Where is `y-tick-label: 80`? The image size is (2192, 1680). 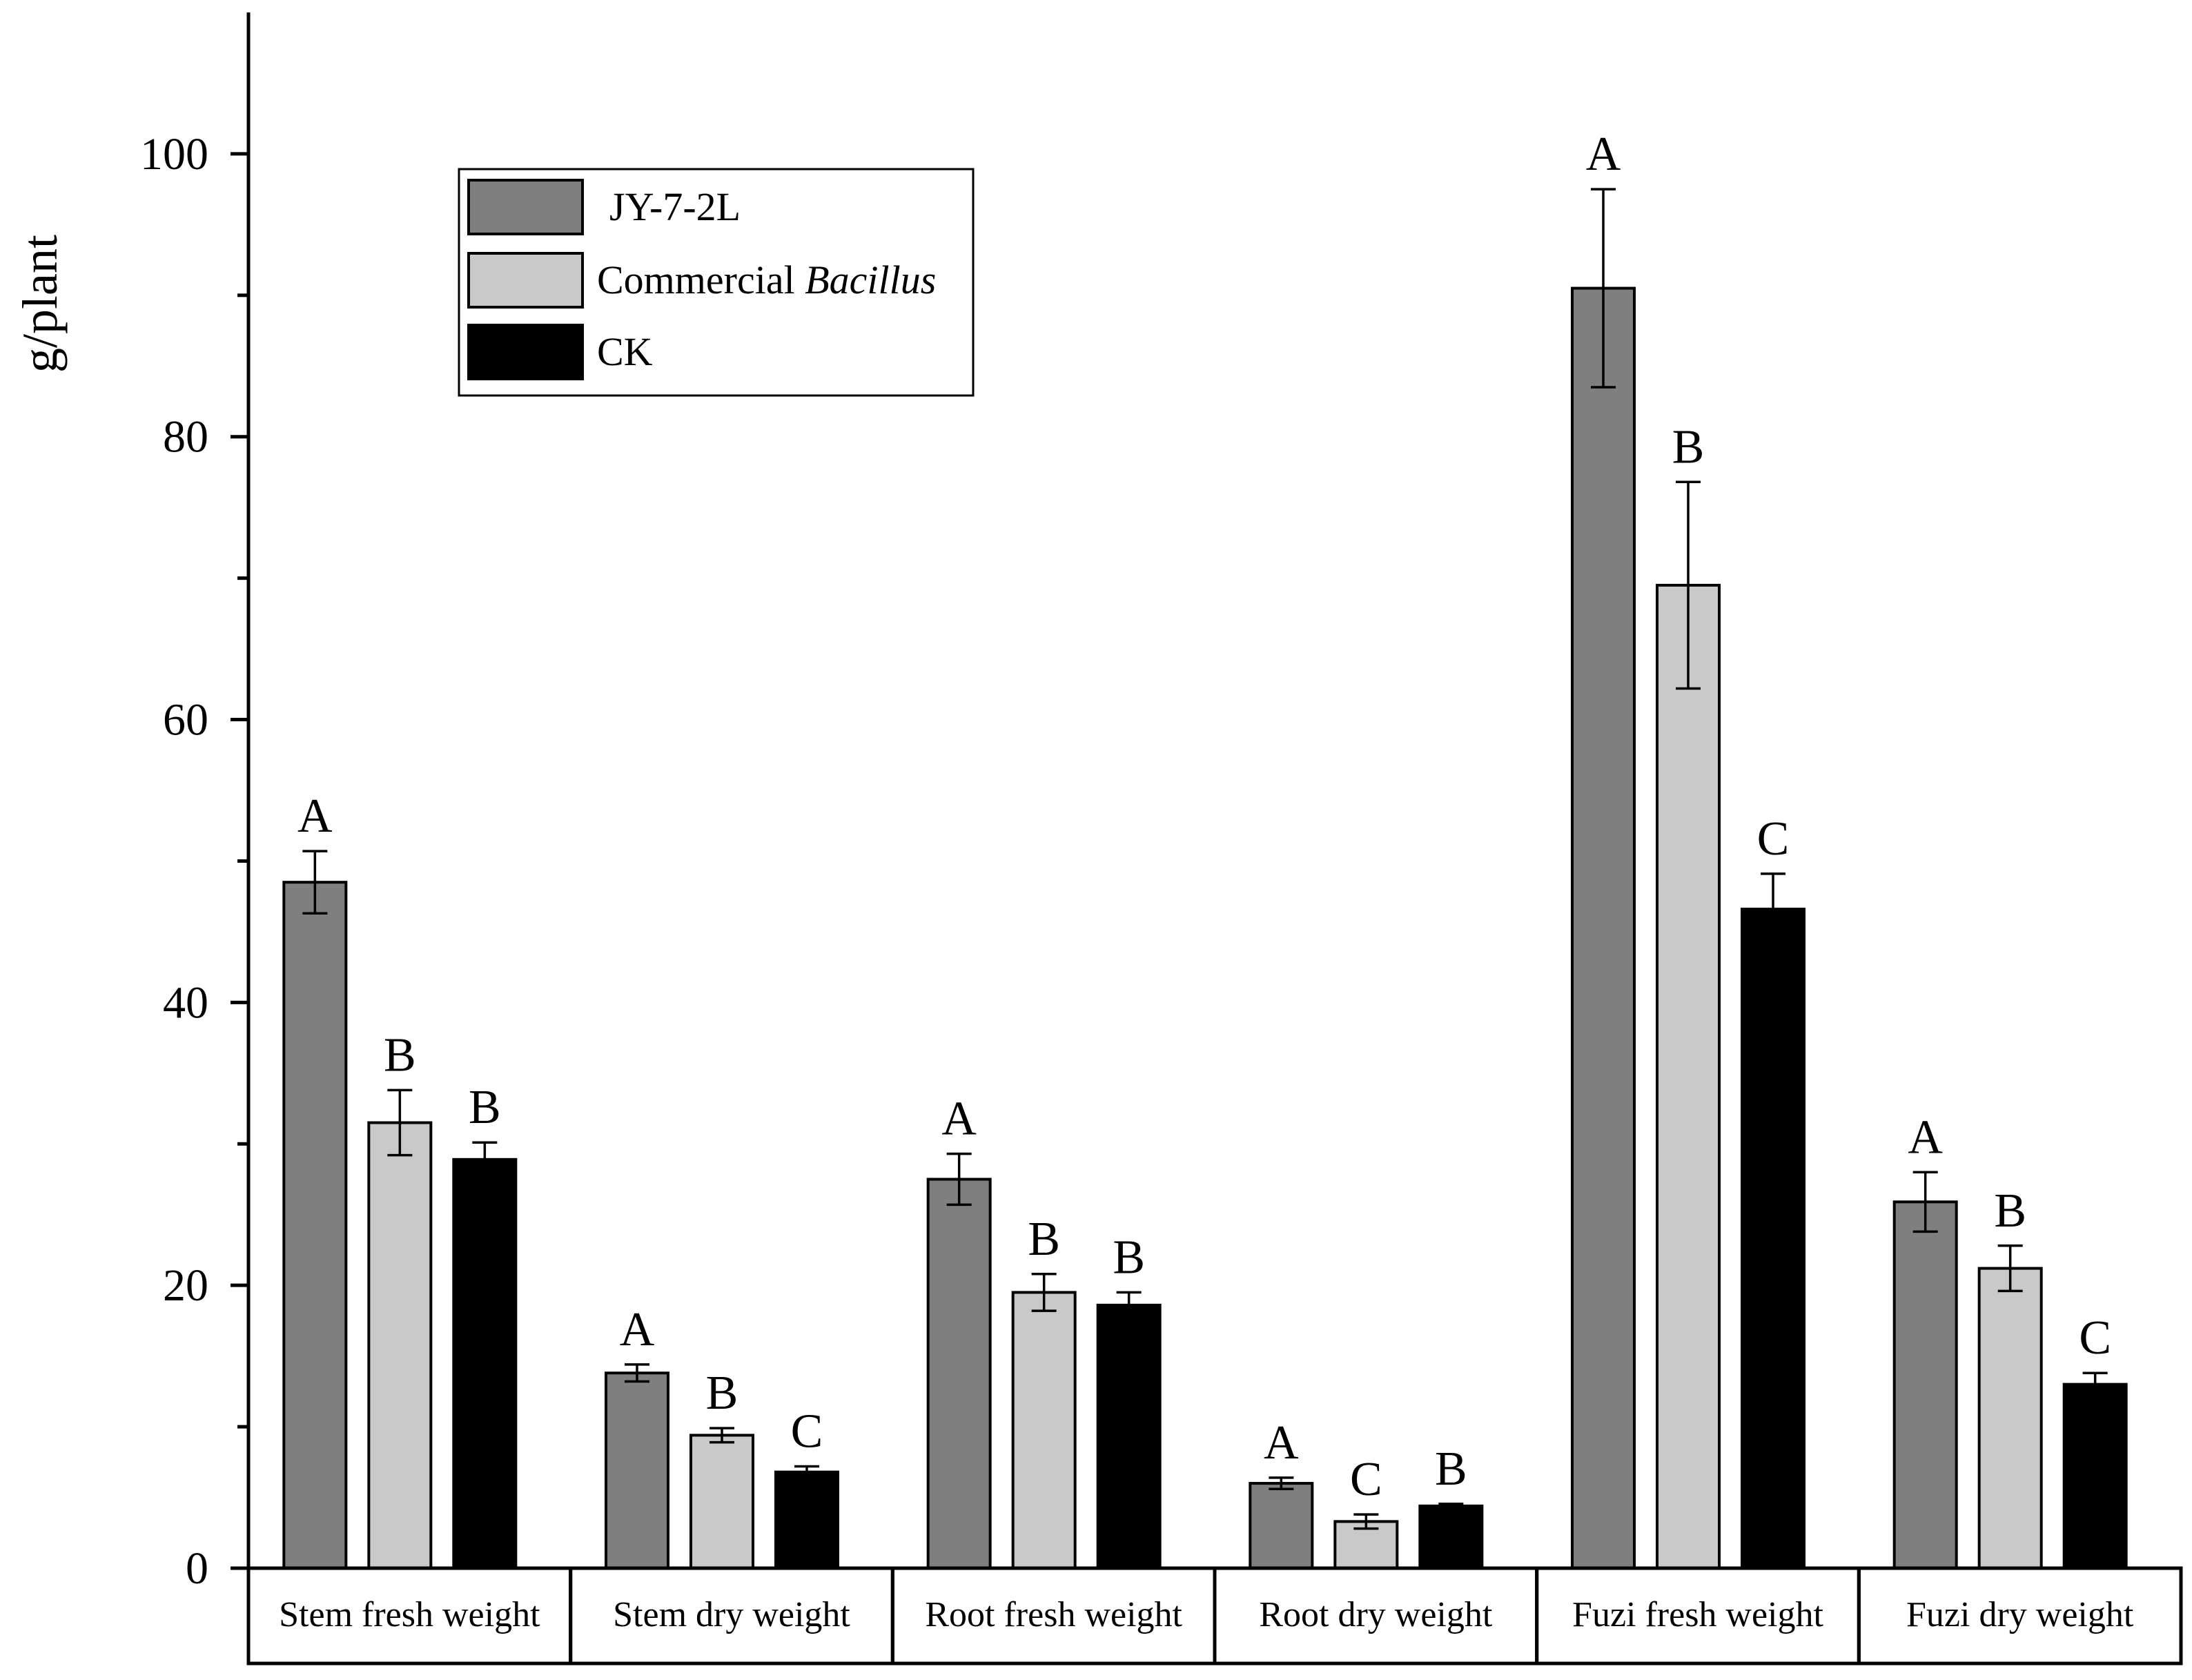
y-tick-label: 80 is located at coordinates (185, 437).